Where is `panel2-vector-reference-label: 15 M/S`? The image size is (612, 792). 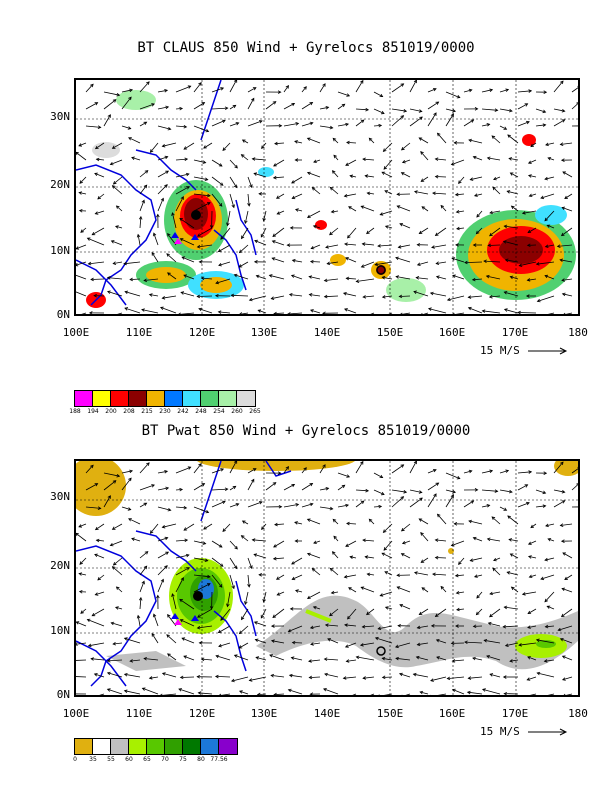
panel2-vector-reference-label: 15 M/S is located at coordinates (500, 731).